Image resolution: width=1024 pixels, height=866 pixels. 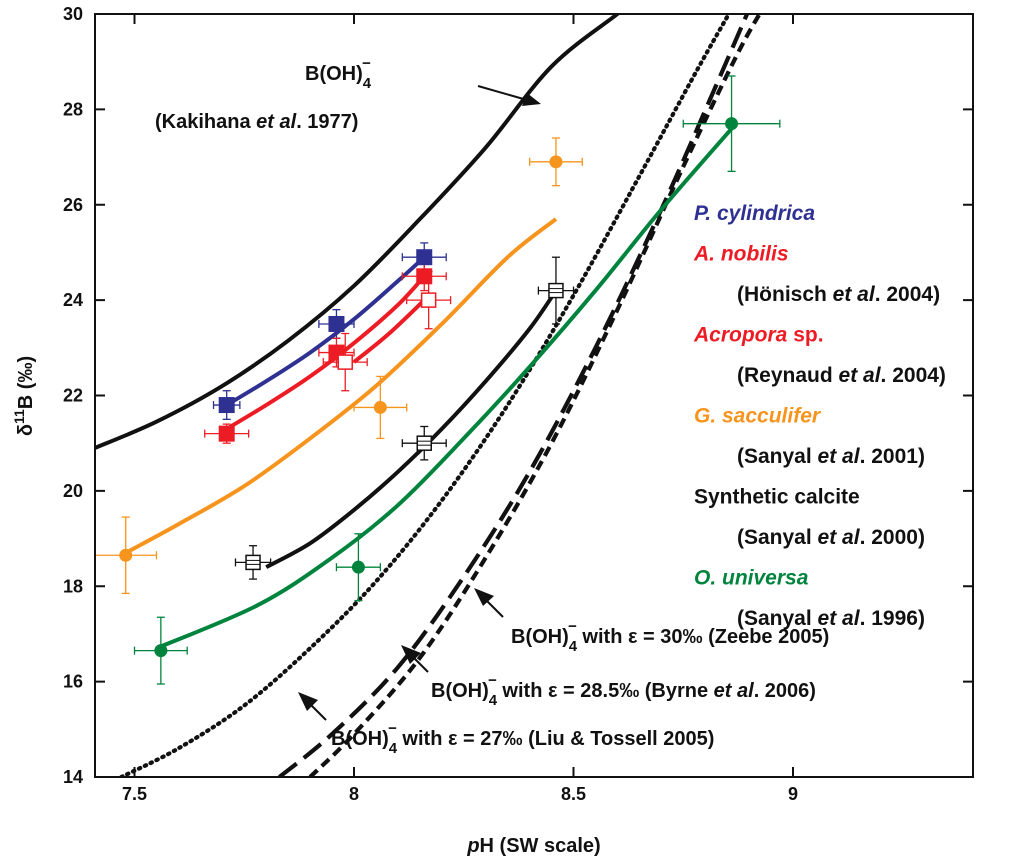 I want to click on annotation-arrowhead-liu, so click(x=308, y=701).